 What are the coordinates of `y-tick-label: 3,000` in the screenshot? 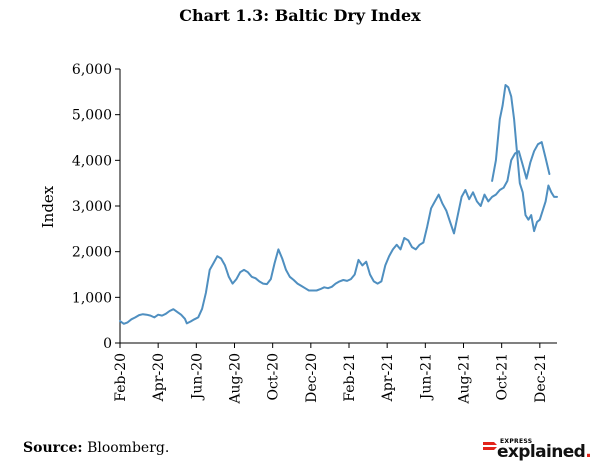 It's located at (92, 207).